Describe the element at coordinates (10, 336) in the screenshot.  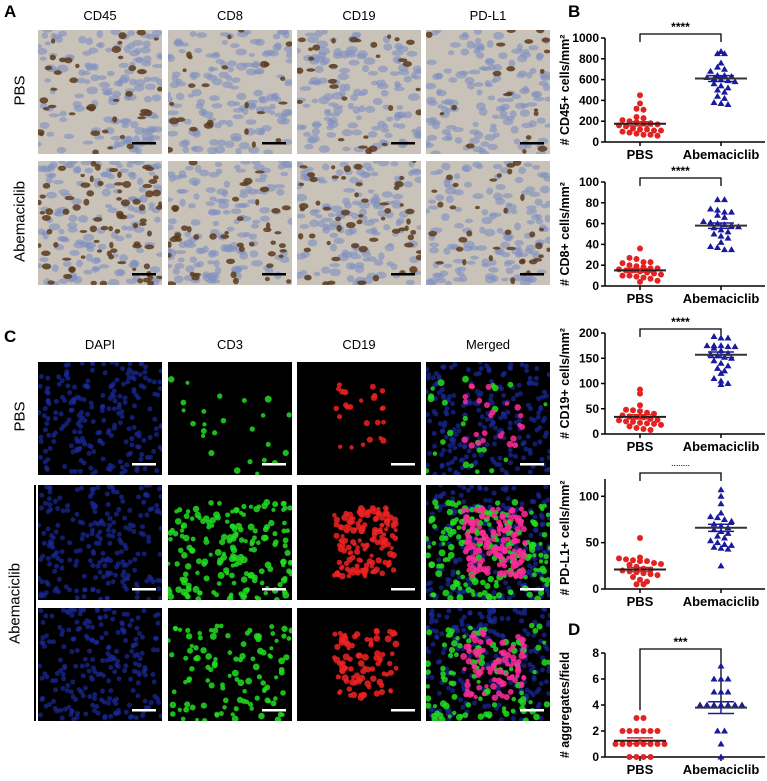
I see `panel-c-label: C` at that location.